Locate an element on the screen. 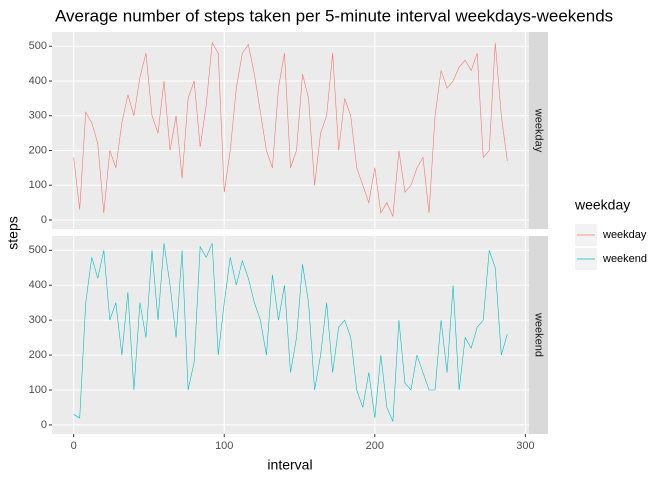  x-tick-label: 0 is located at coordinates (74, 446).